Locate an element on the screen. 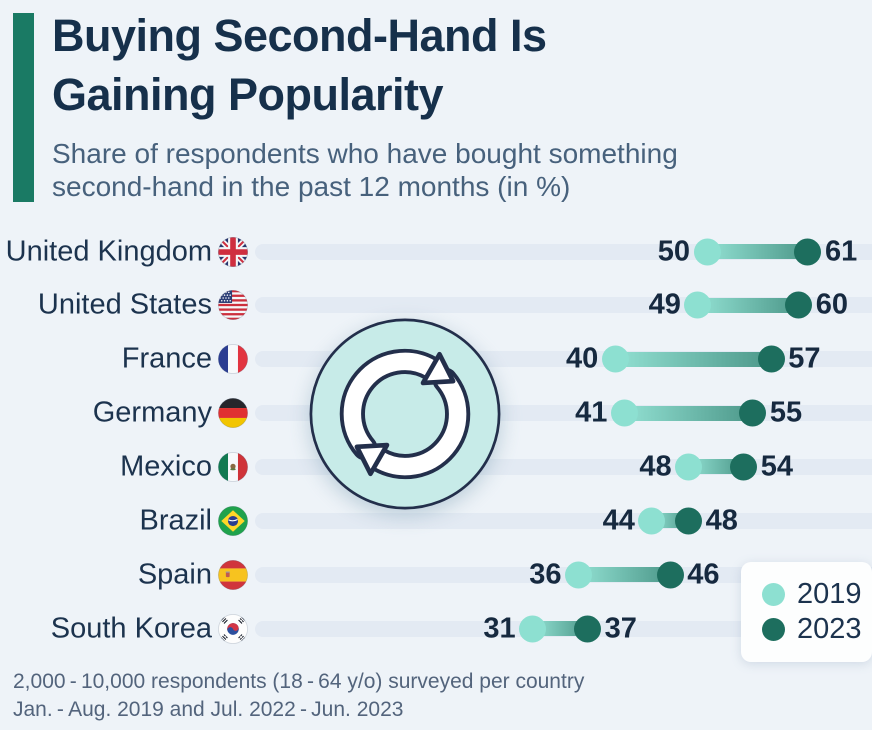  country-label: Mexico is located at coordinates (166, 466).